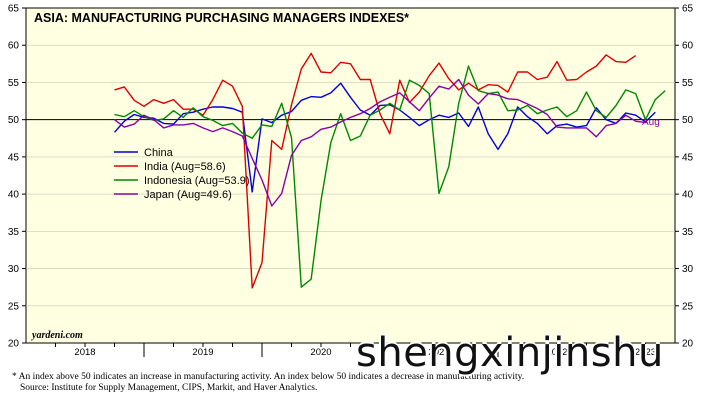  Describe the element at coordinates (197, 181) in the screenshot. I see `legend-label-indonesia: Indonesia (Aug=53.9)` at that location.